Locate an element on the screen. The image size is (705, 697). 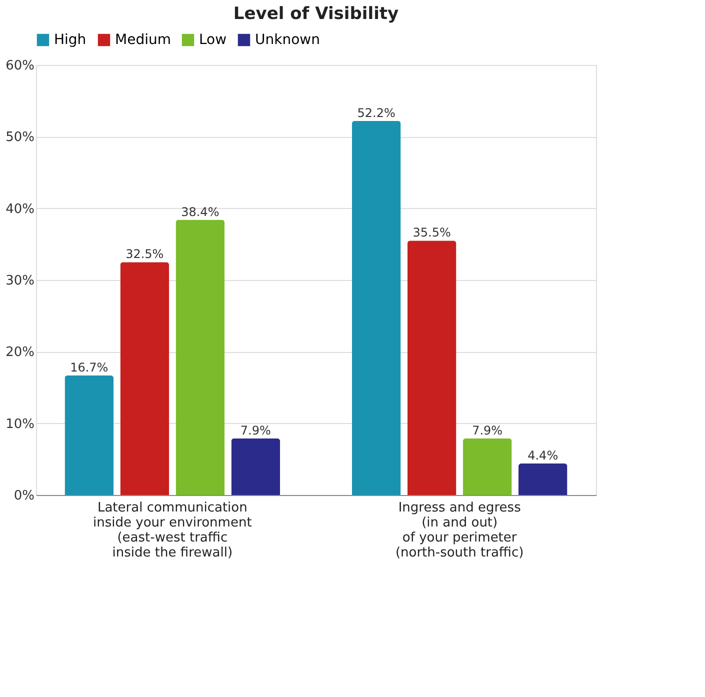
y-tick-label: 60% is located at coordinates (20, 66).